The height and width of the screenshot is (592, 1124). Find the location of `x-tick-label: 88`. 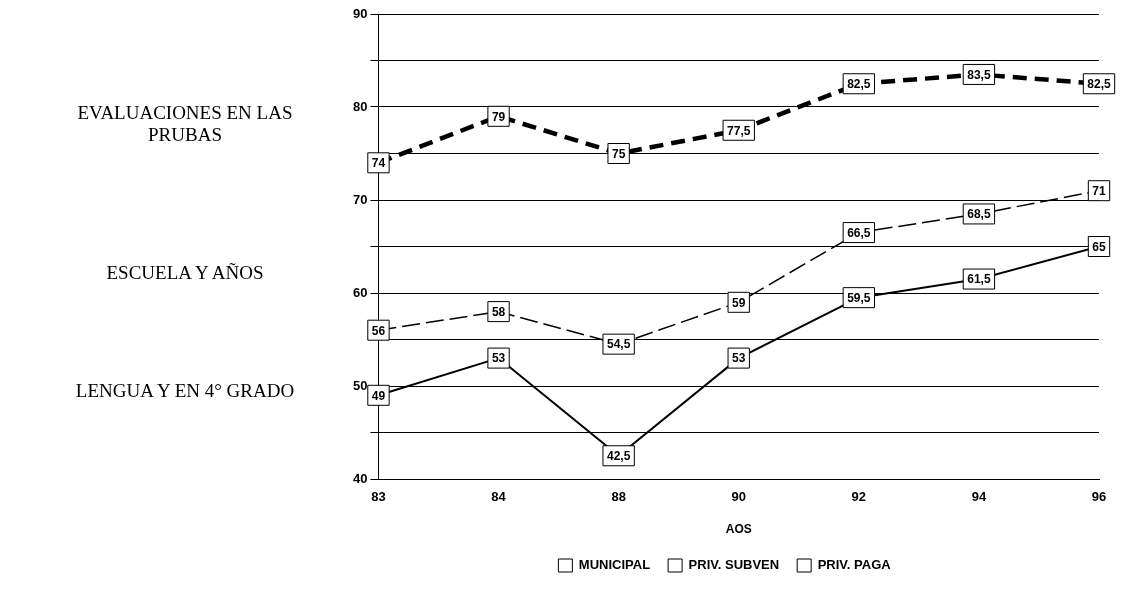

x-tick-label: 88 is located at coordinates (618, 497).